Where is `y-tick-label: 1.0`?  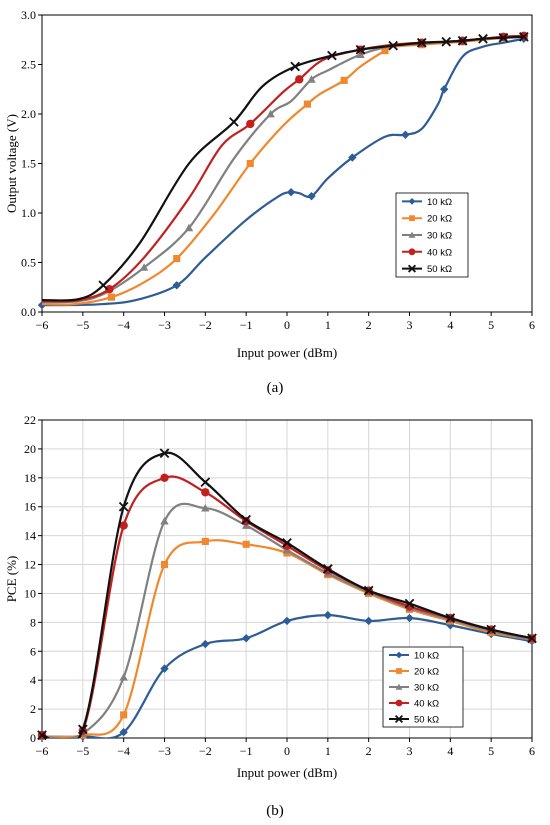 y-tick-label: 1.0 is located at coordinates (28, 213).